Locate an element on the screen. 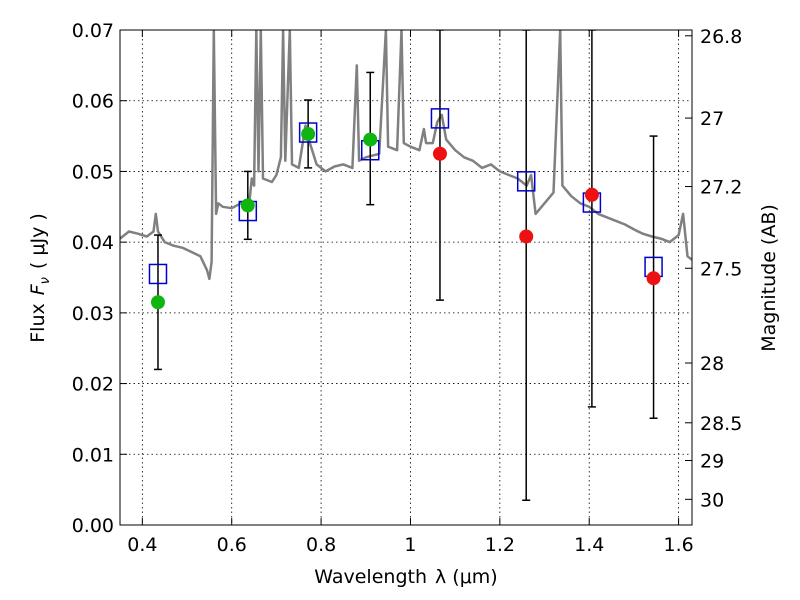  y-tick-label: 0.07 is located at coordinates (93, 31).